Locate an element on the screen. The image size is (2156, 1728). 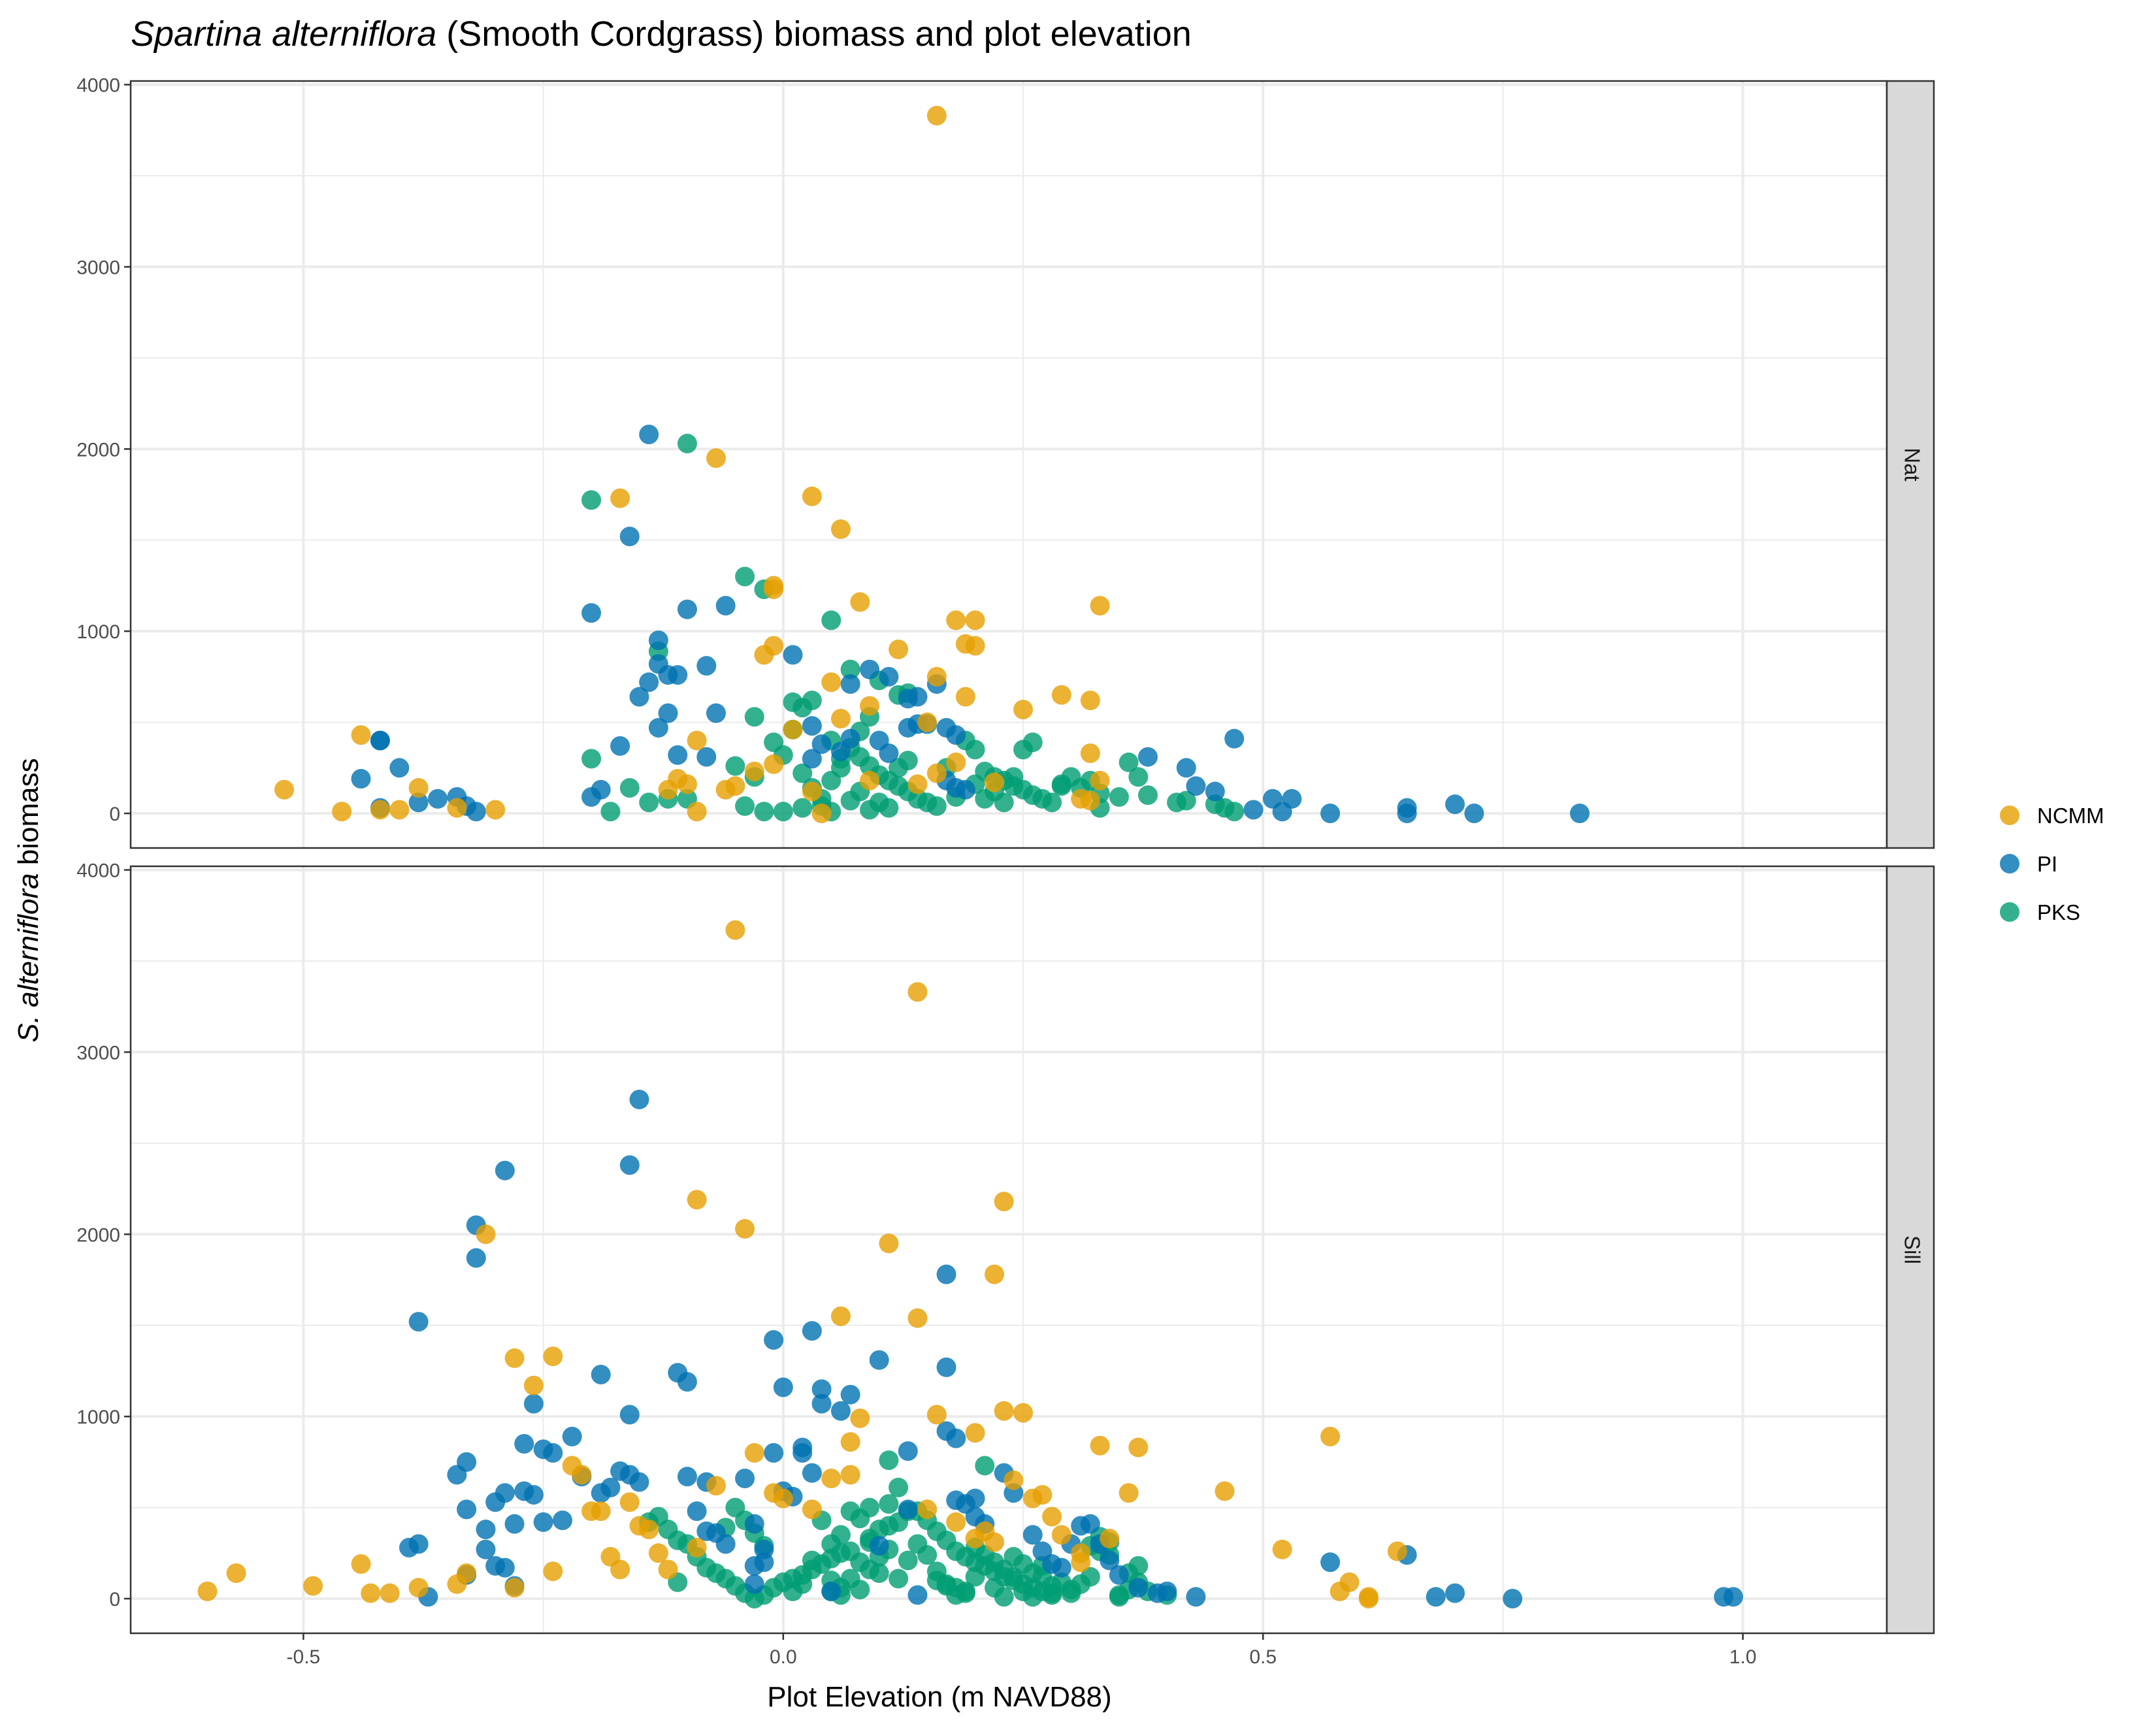
legend-label-ncmm: NCMM is located at coordinates (2070, 816).